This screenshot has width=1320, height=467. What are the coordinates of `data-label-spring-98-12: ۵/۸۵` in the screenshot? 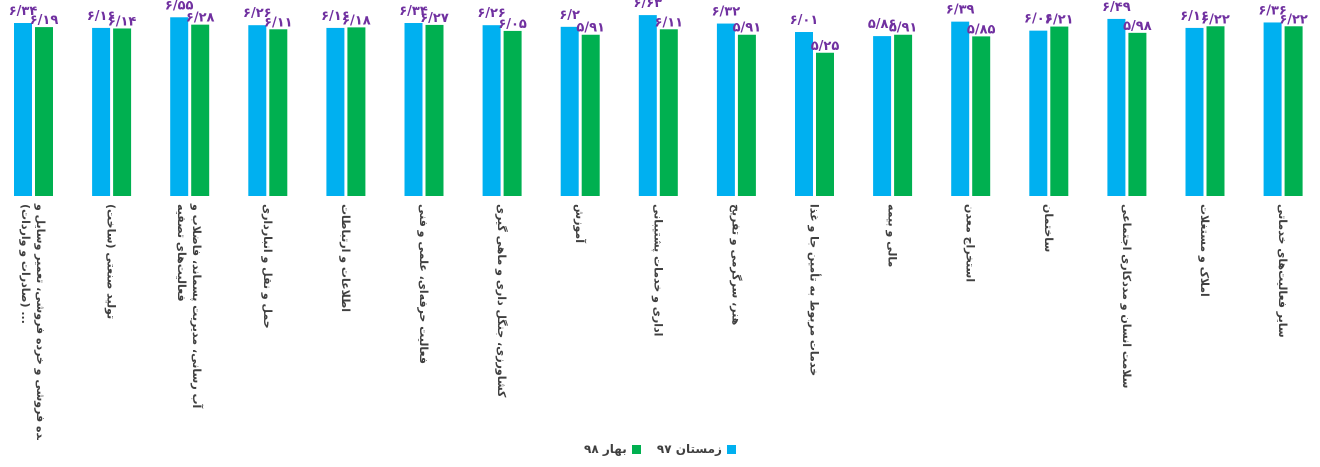 It's located at (981, 29).